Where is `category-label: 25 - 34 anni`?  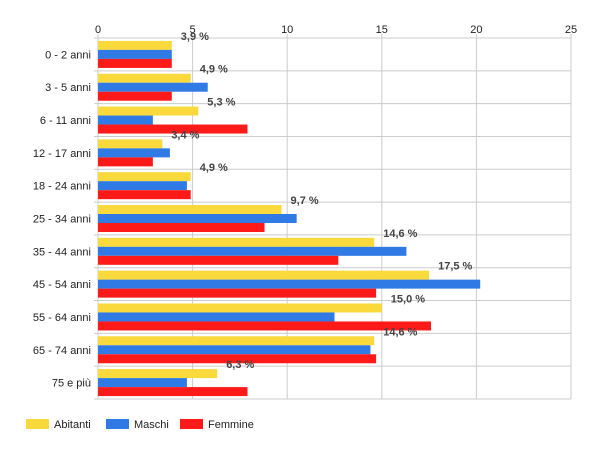 category-label: 25 - 34 anni is located at coordinates (62, 220).